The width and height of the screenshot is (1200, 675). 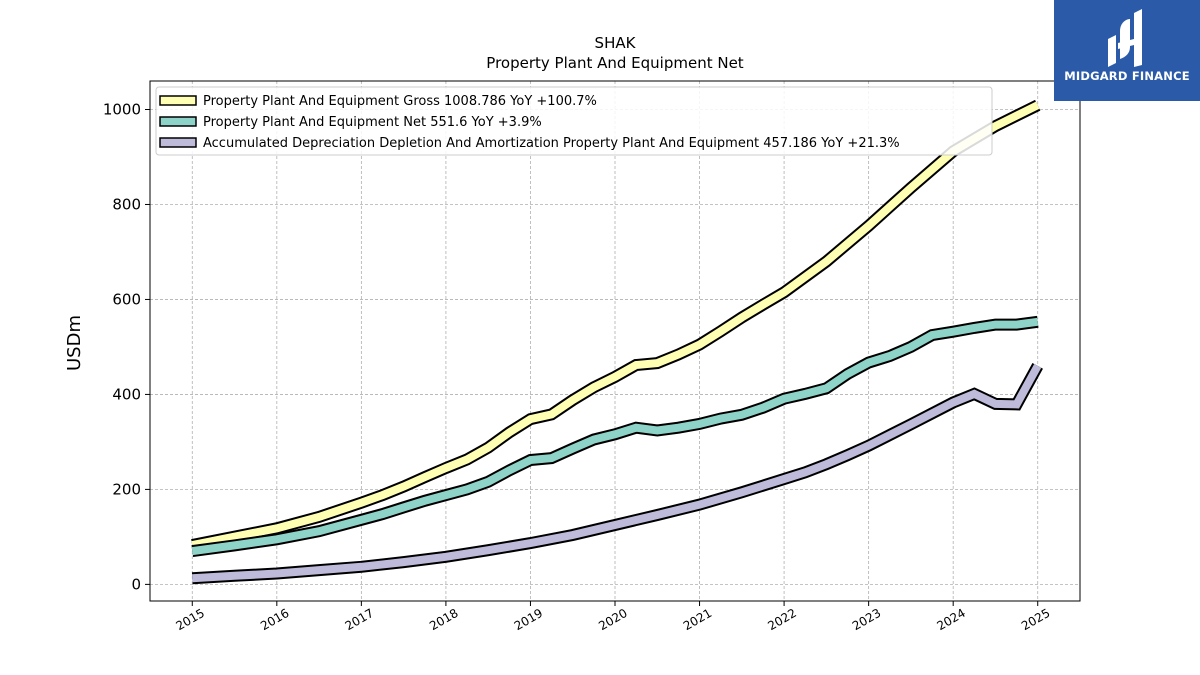 I want to click on x-tick-label: 2021, so click(x=697, y=619).